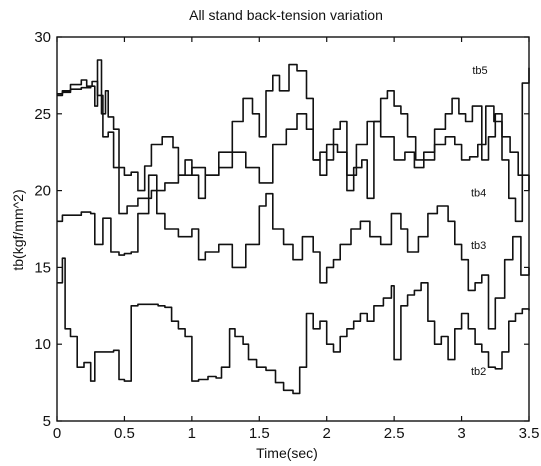 This screenshot has height=466, width=541. Describe the element at coordinates (124, 433) in the screenshot. I see `x-tick-label: 0.5` at that location.